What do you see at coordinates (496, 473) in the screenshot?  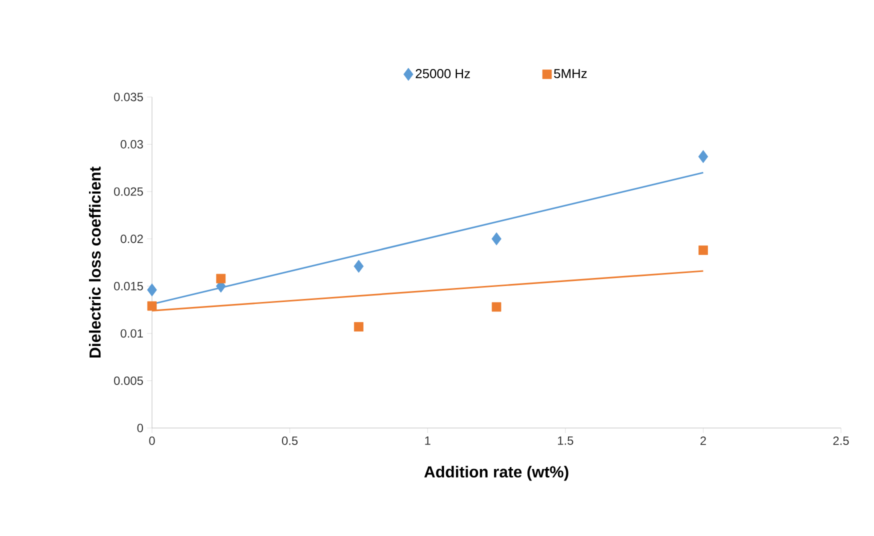 I see `x-axis-title: Addition rate (wt%)` at bounding box center [496, 473].